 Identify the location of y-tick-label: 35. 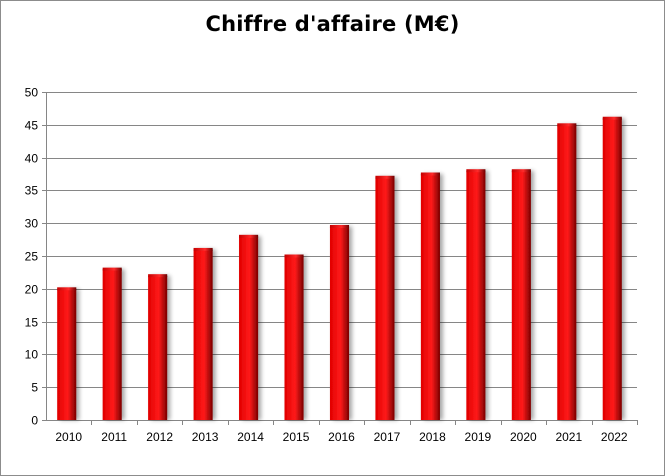
(32, 191).